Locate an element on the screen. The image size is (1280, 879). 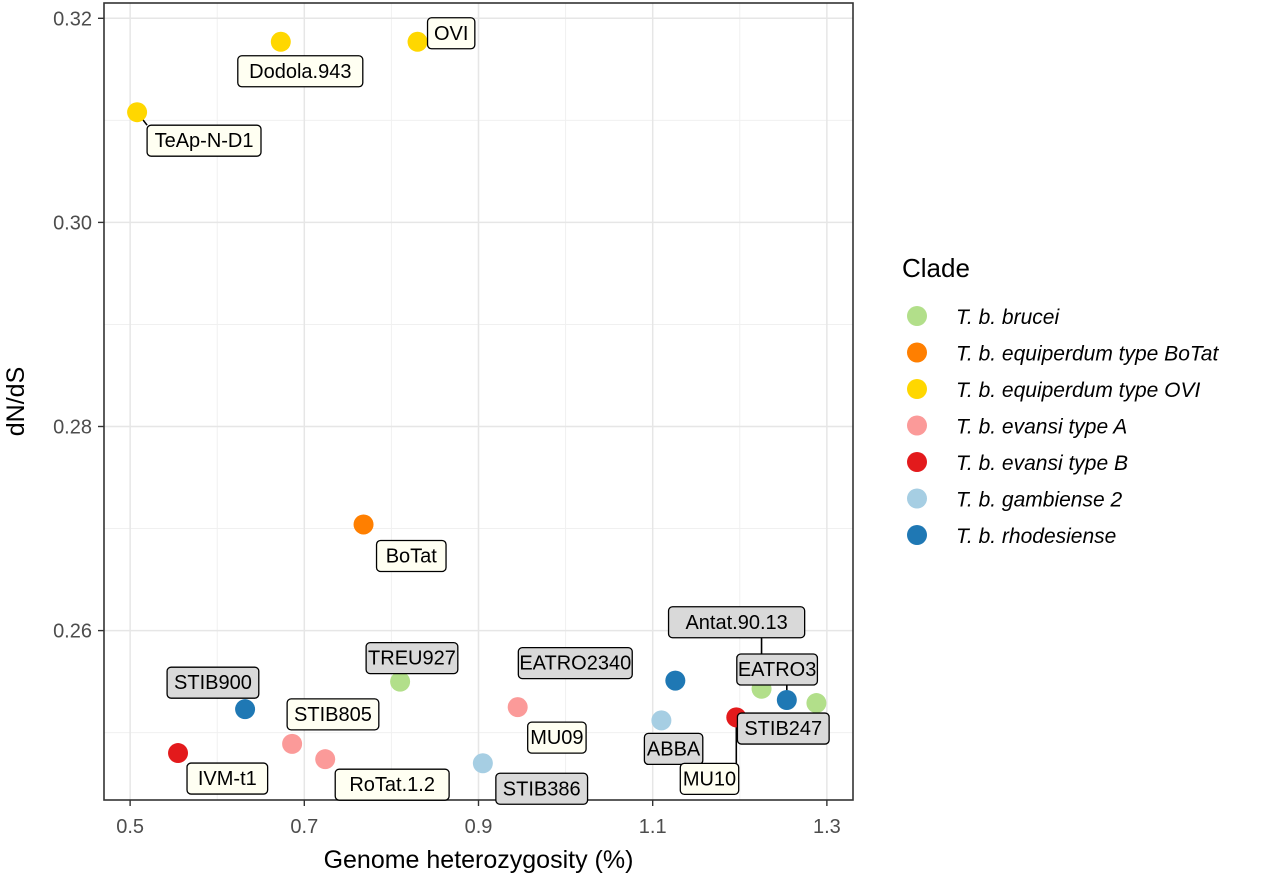
point-label: TeAp-N-D1 is located at coordinates (204, 140).